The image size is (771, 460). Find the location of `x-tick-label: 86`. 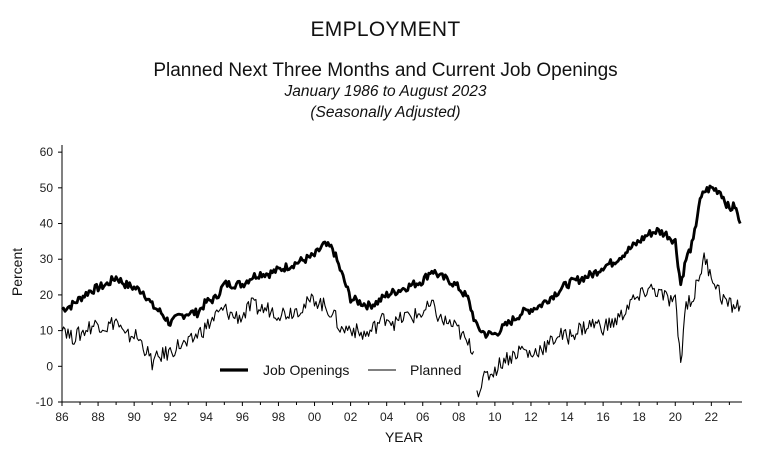

x-tick-label: 86 is located at coordinates (62, 417).